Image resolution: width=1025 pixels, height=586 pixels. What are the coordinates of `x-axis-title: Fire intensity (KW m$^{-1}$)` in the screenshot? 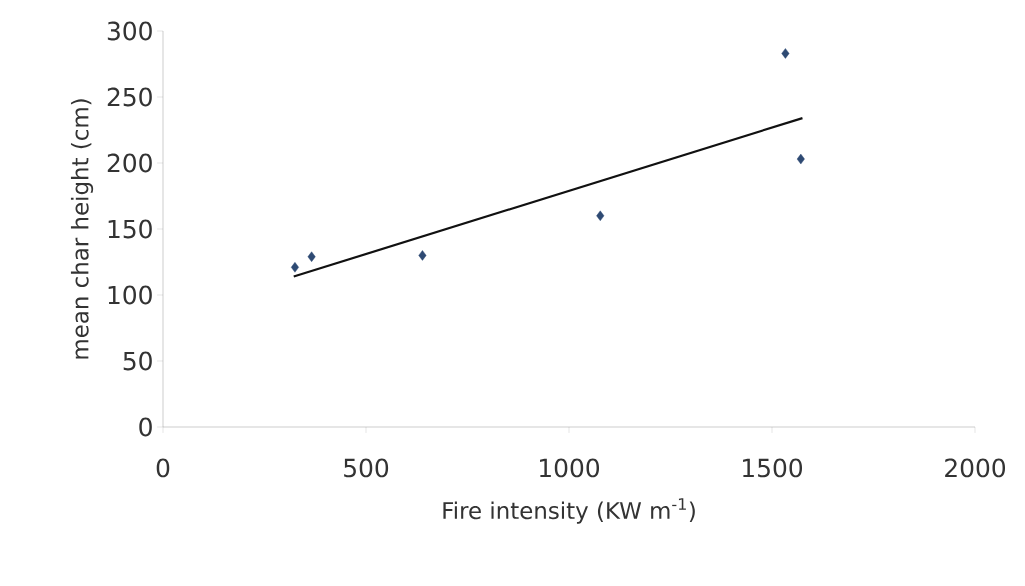 It's located at (569, 511).